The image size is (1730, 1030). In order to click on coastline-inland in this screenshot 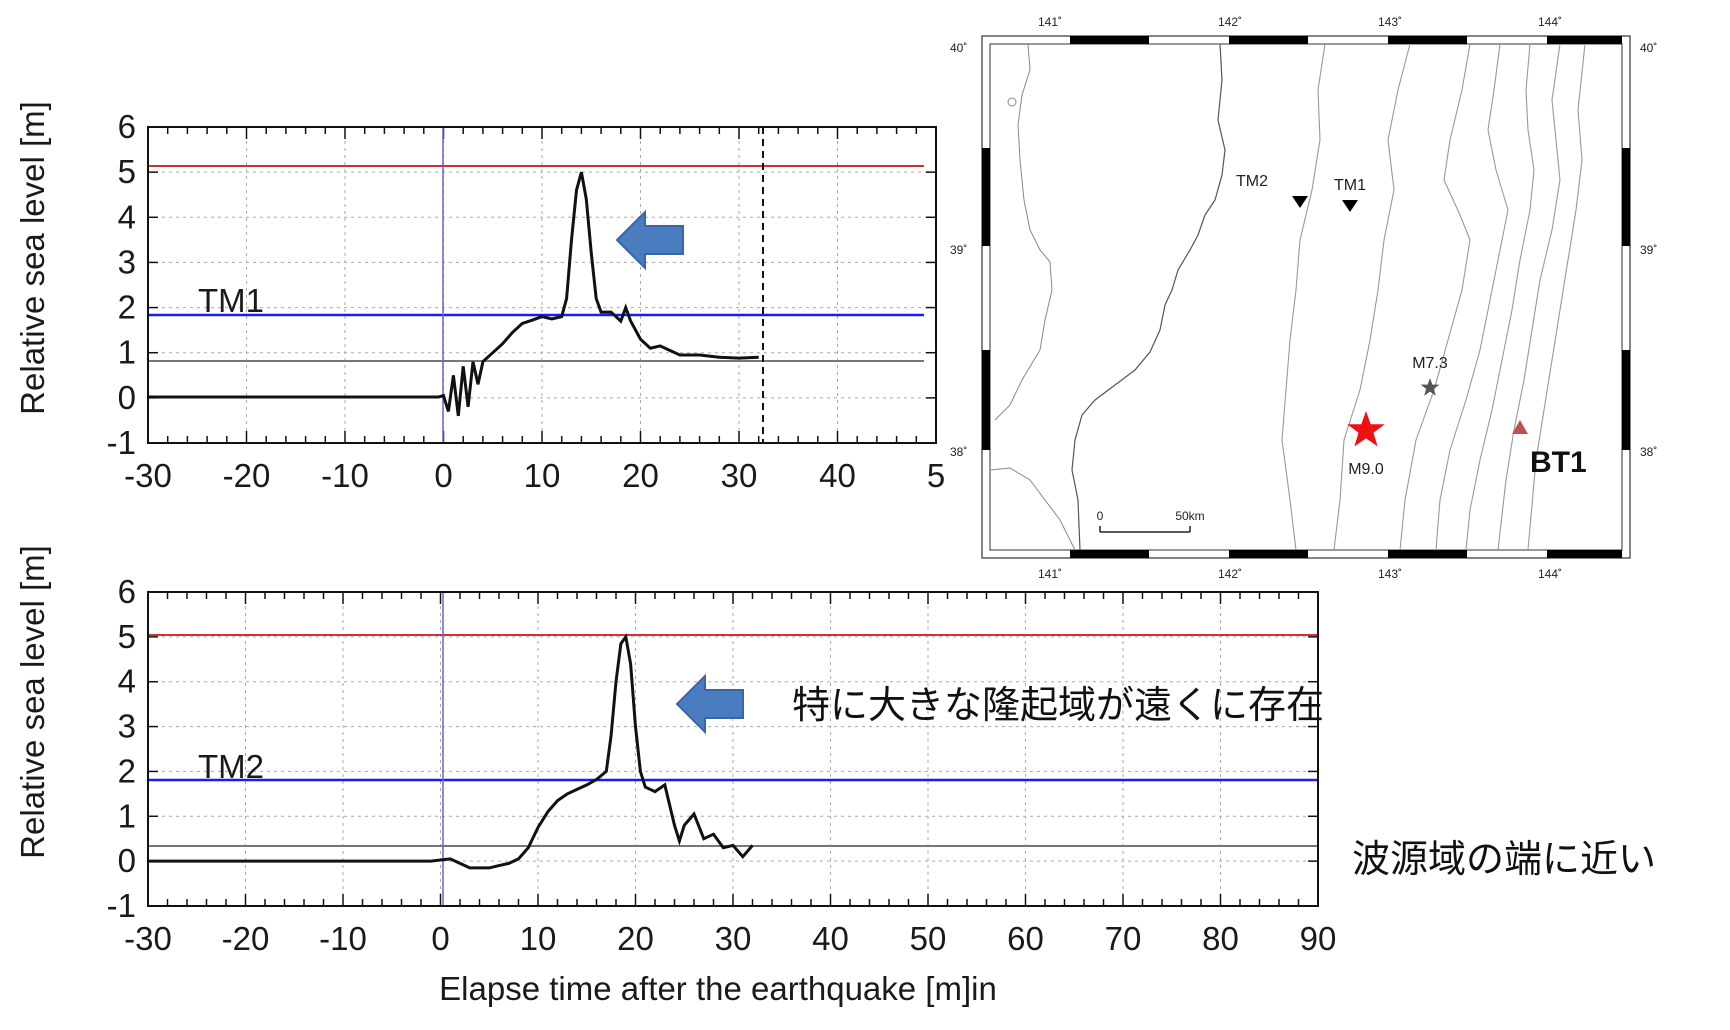, I will do `click(1023, 232)`.